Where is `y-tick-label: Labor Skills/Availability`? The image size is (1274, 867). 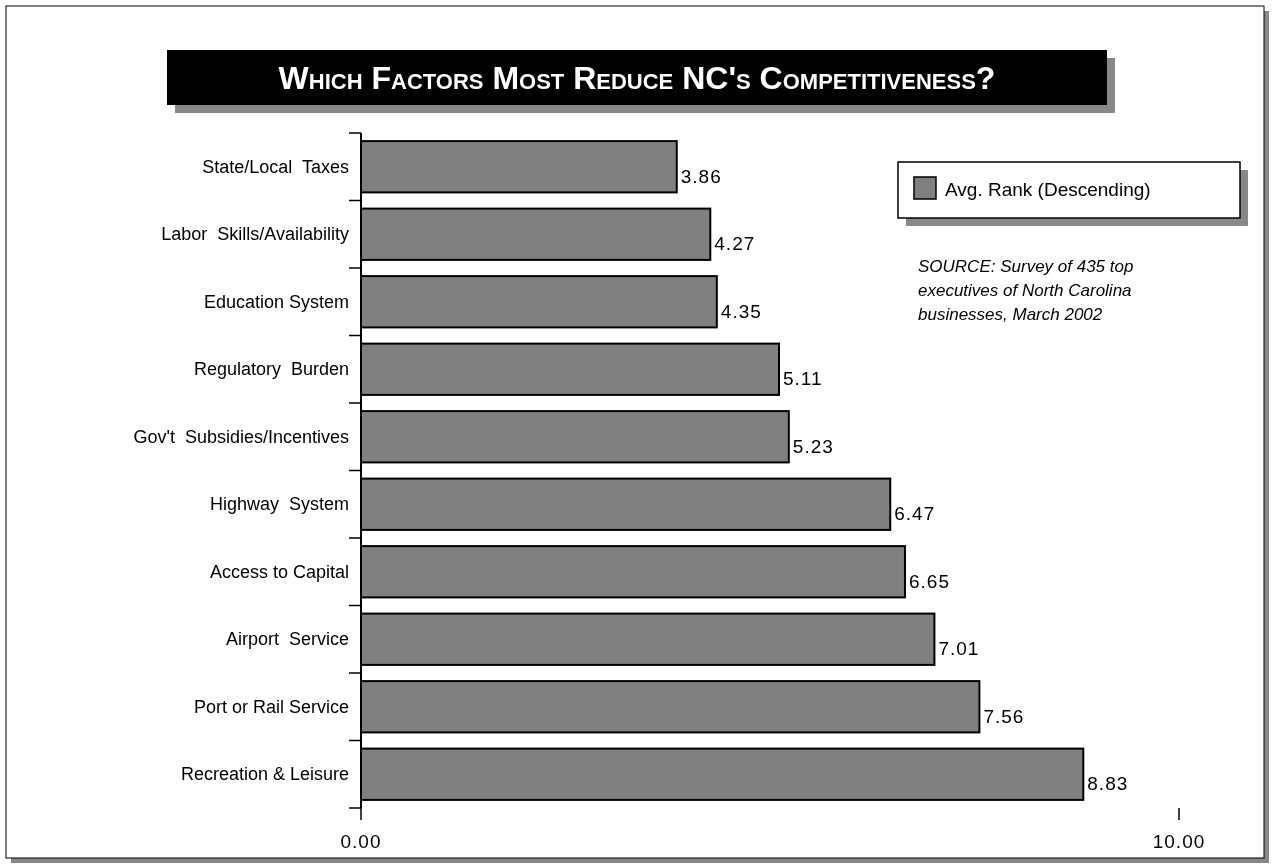
y-tick-label: Labor Skills/Availability is located at coordinates (255, 234).